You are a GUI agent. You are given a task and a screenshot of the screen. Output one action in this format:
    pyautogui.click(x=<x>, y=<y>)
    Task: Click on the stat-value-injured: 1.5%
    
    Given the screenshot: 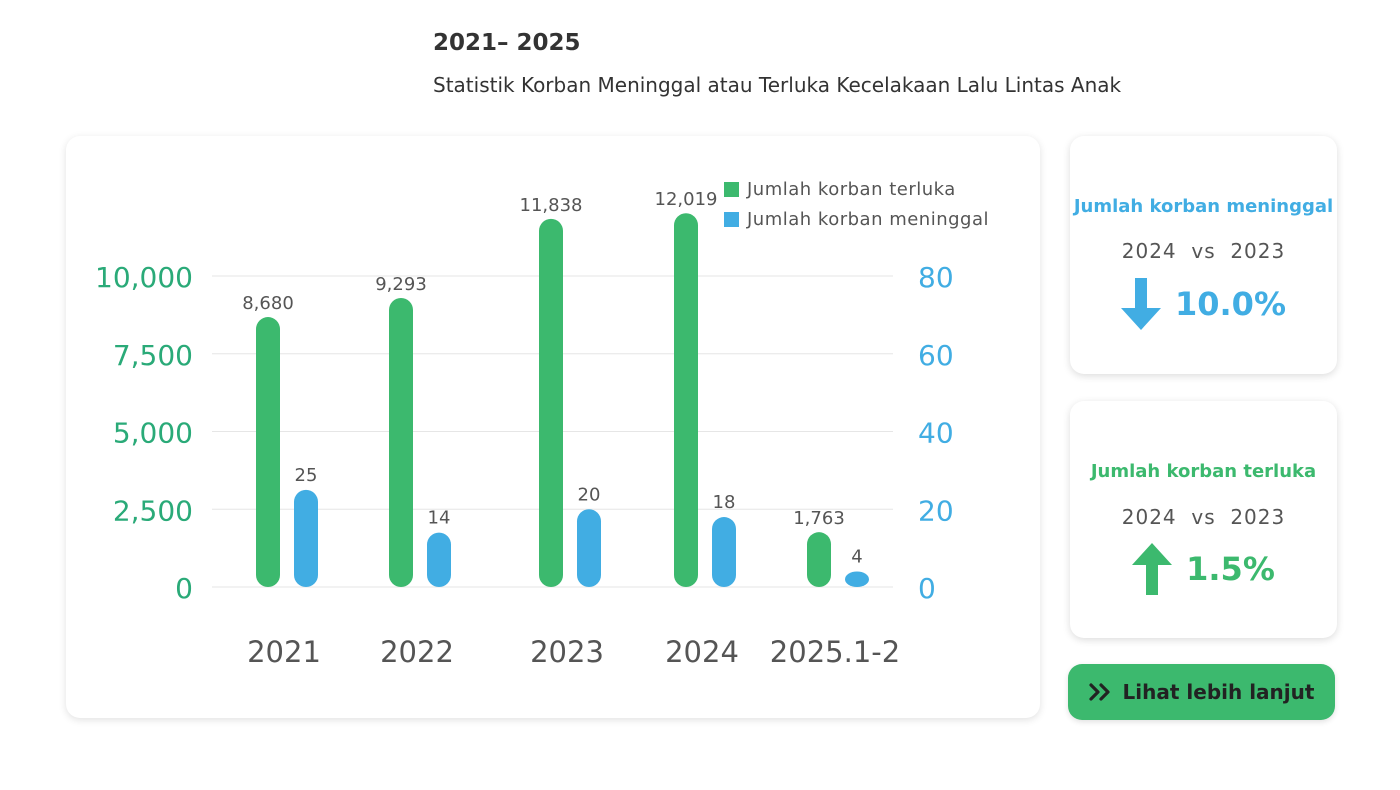 What is the action you would take?
    pyautogui.click(x=1230, y=569)
    